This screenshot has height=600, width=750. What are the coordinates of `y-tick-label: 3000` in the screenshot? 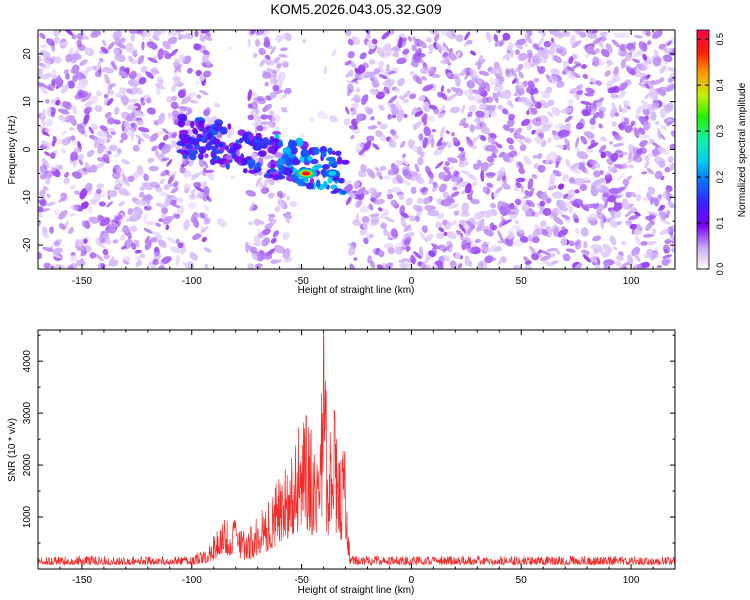 It's located at (27, 413).